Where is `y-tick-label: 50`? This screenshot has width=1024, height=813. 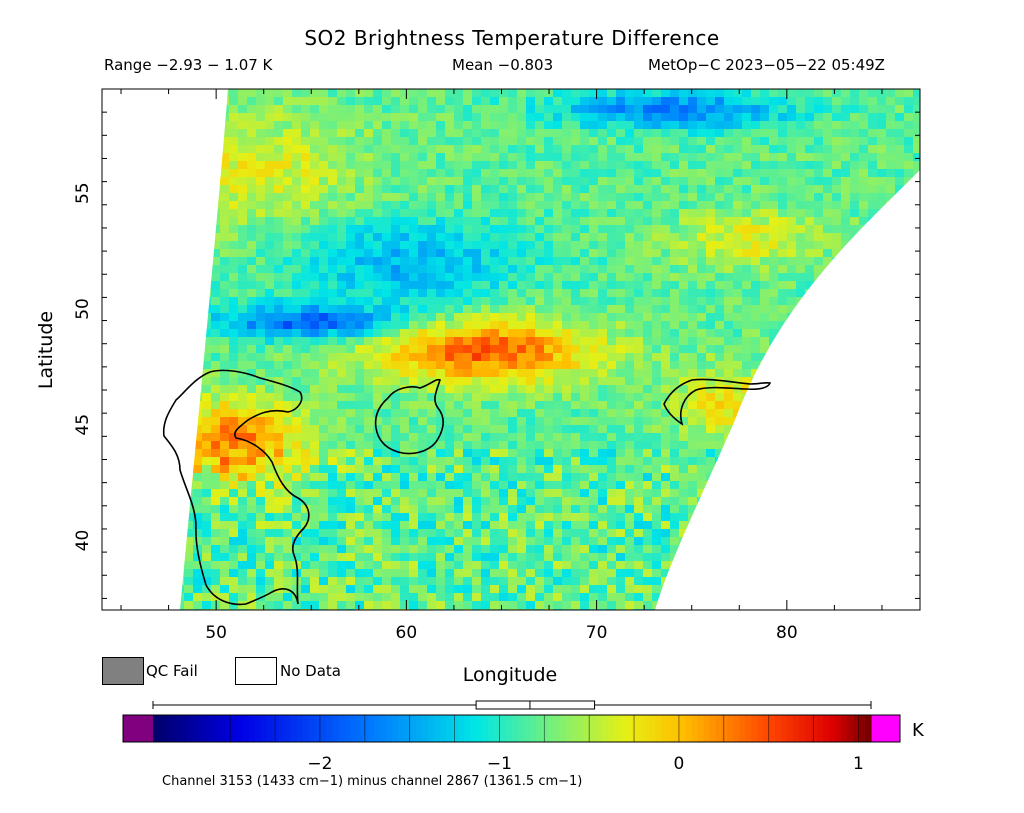
y-tick-label: 50 is located at coordinates (83, 309).